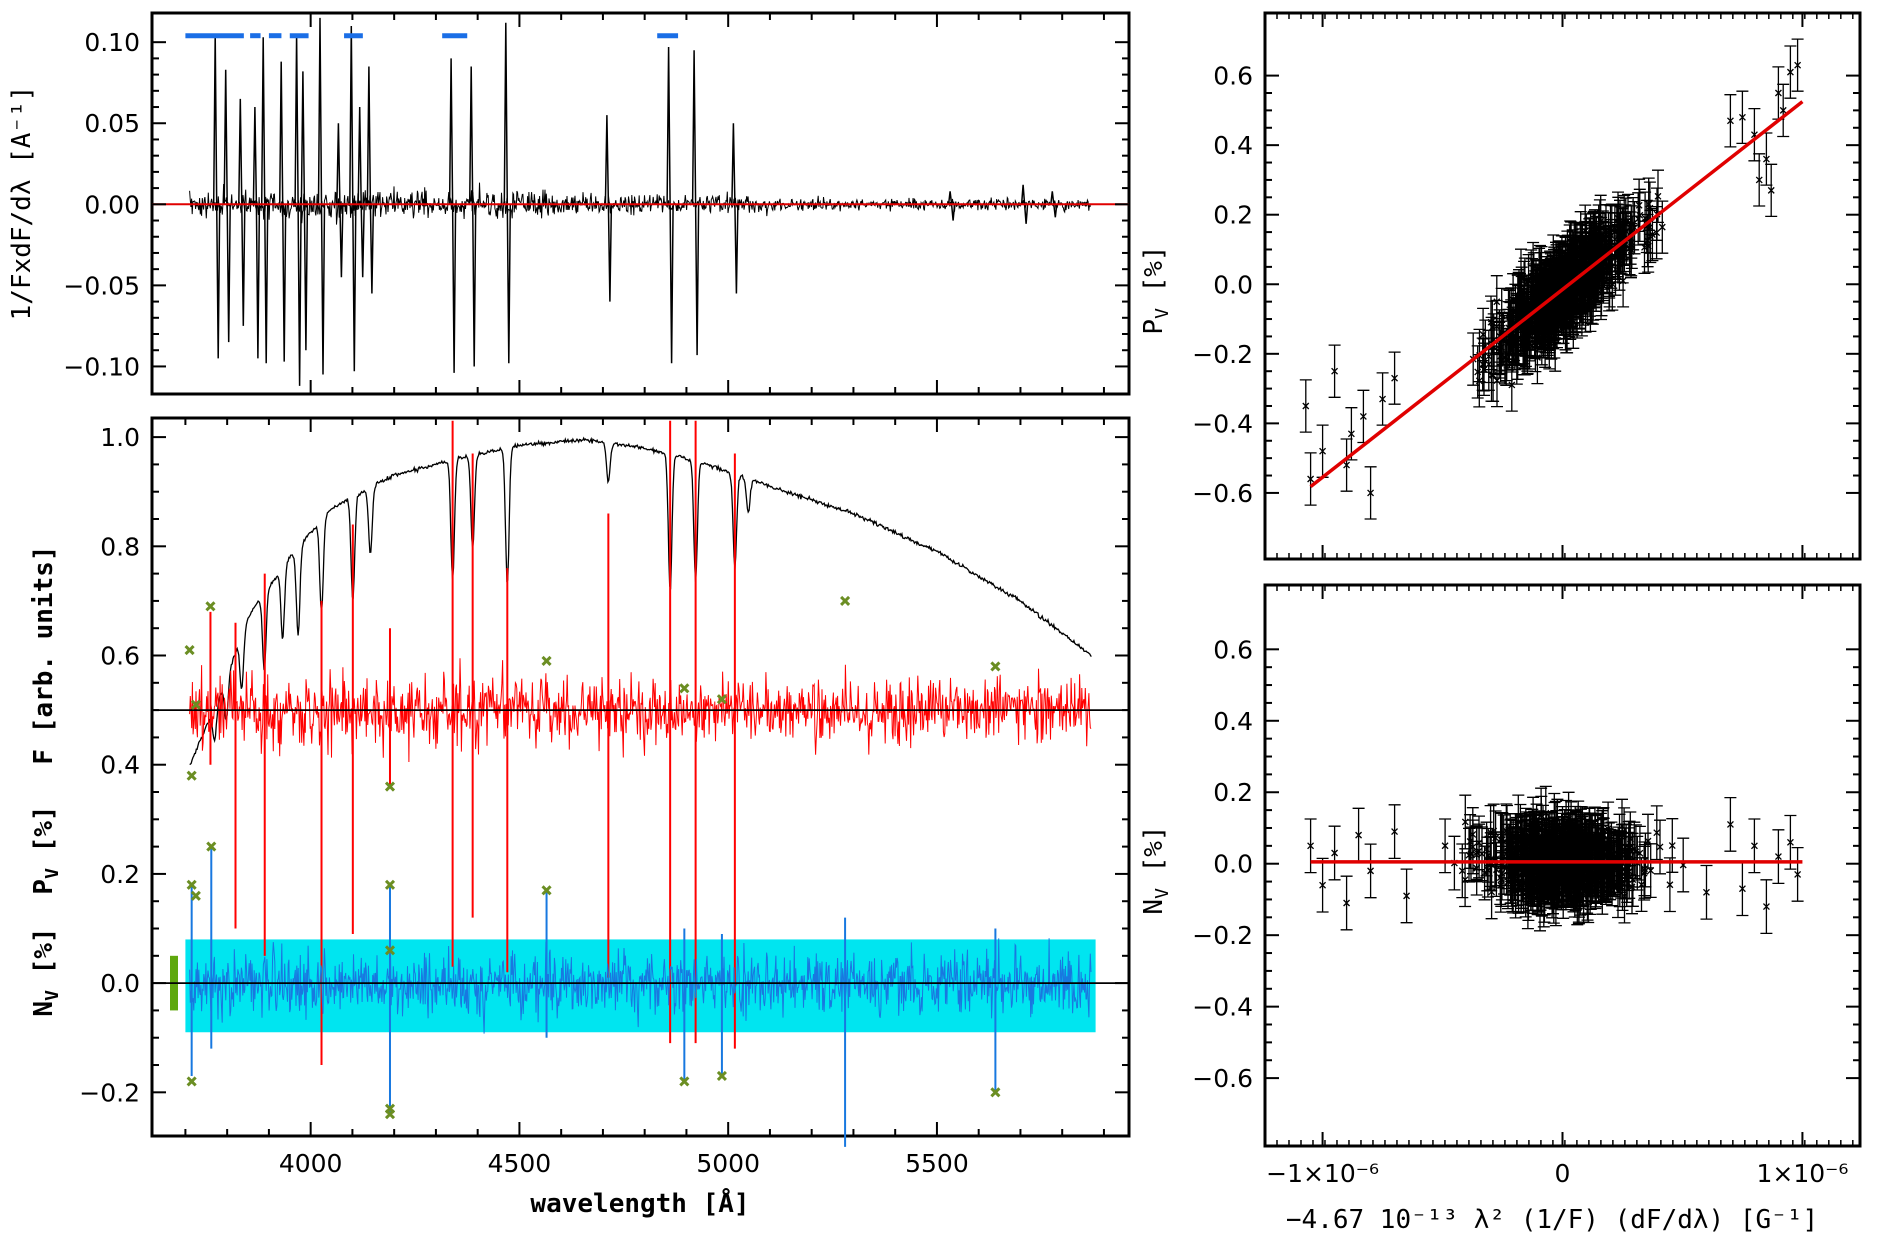 This screenshot has height=1258, width=1887. What do you see at coordinates (520, 1163) in the screenshot?
I see `spectrum-xtick-label: 4500` at bounding box center [520, 1163].